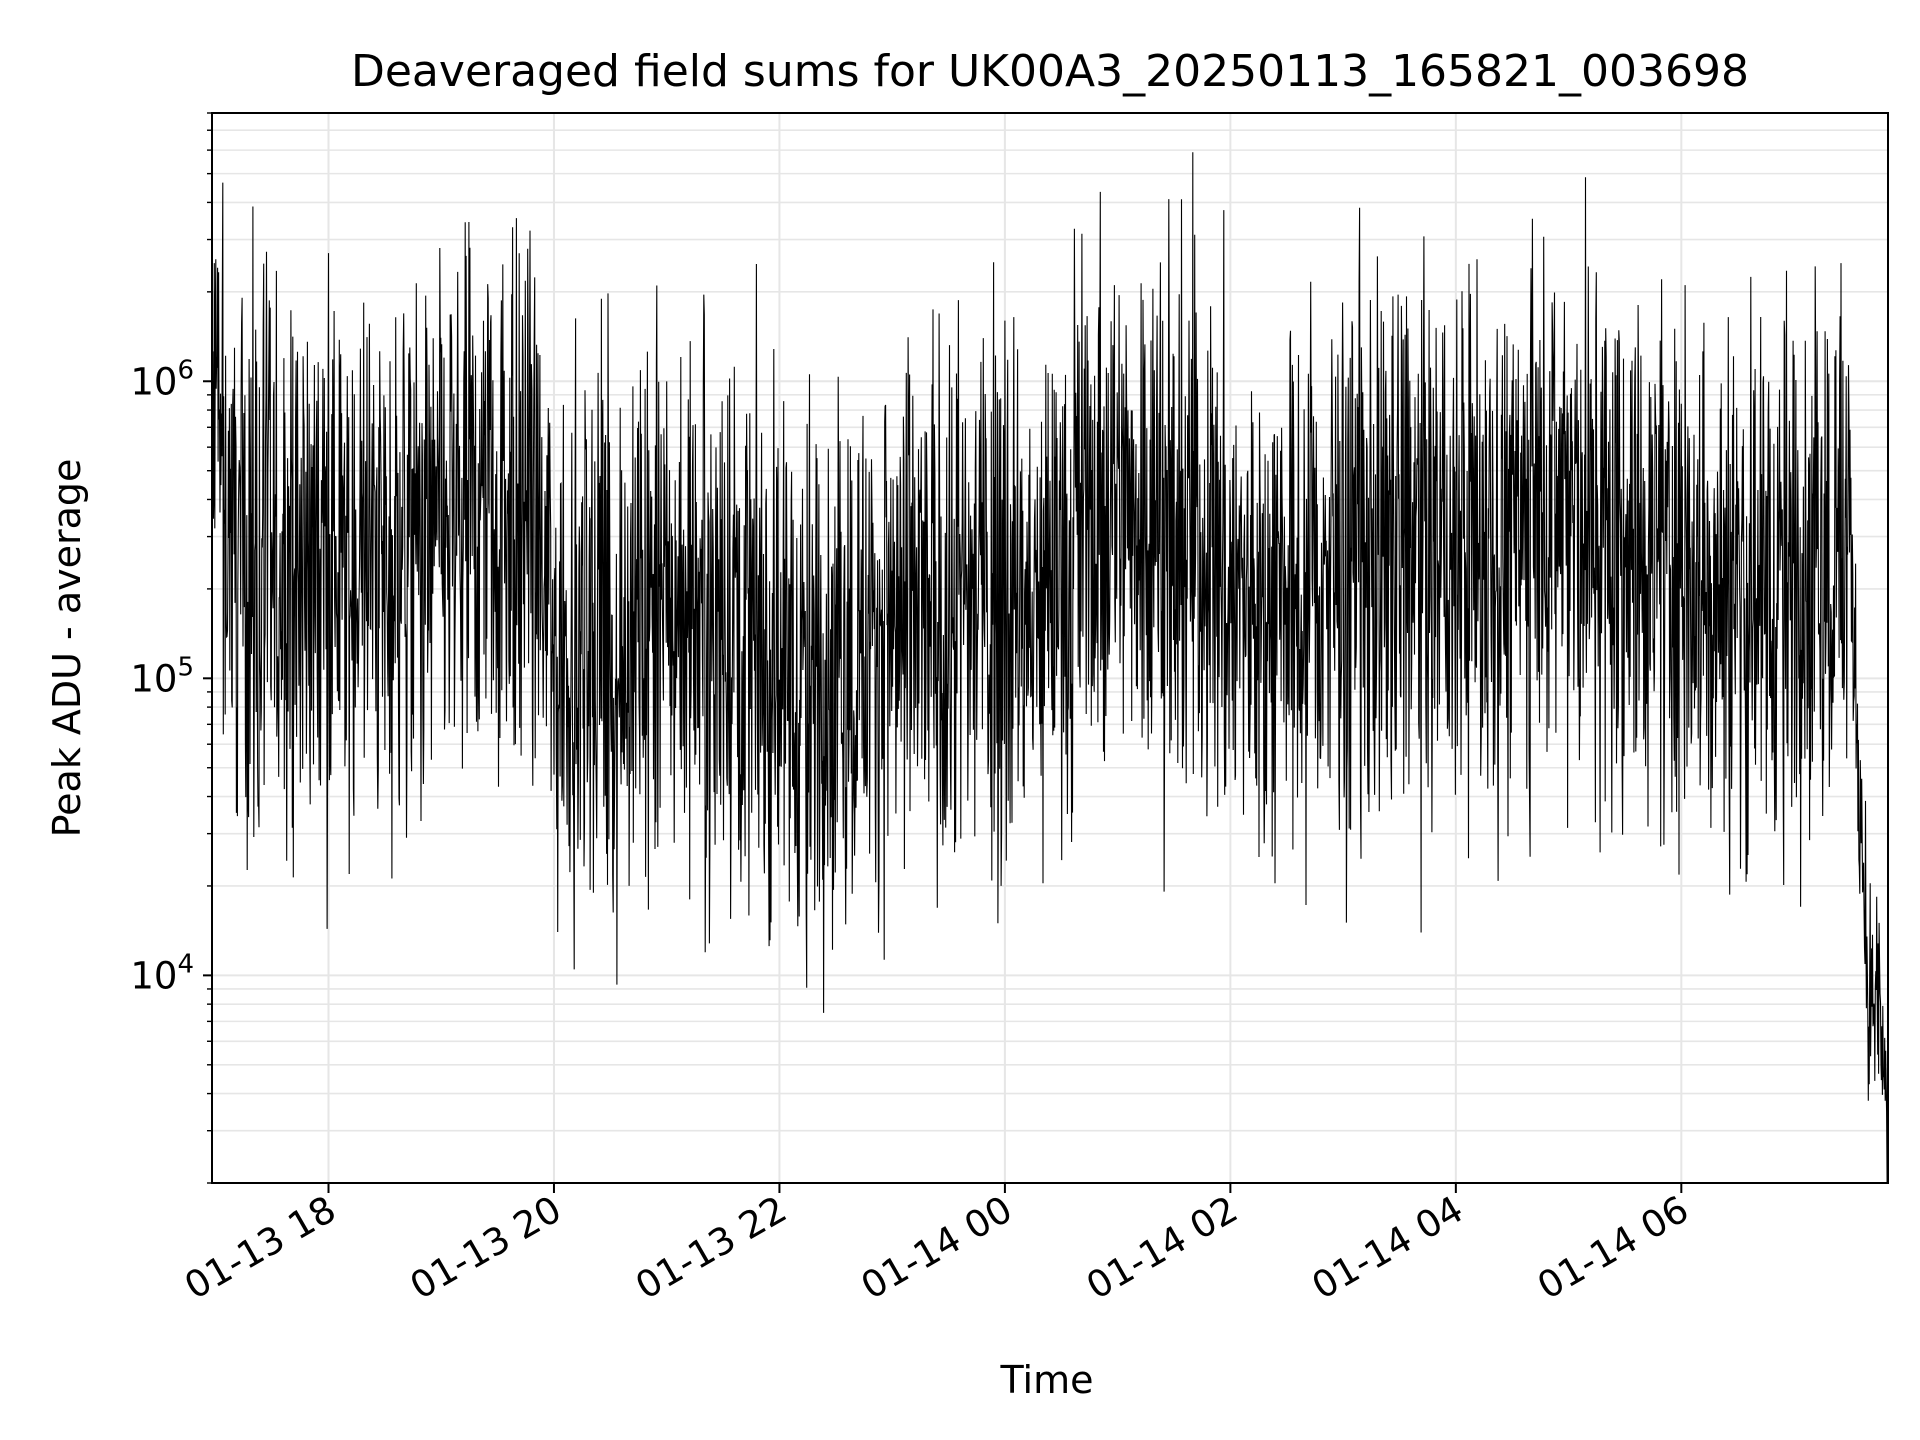 The height and width of the screenshot is (1440, 1920). Describe the element at coordinates (162, 379) in the screenshot. I see `y-tick-label: 106` at that location.